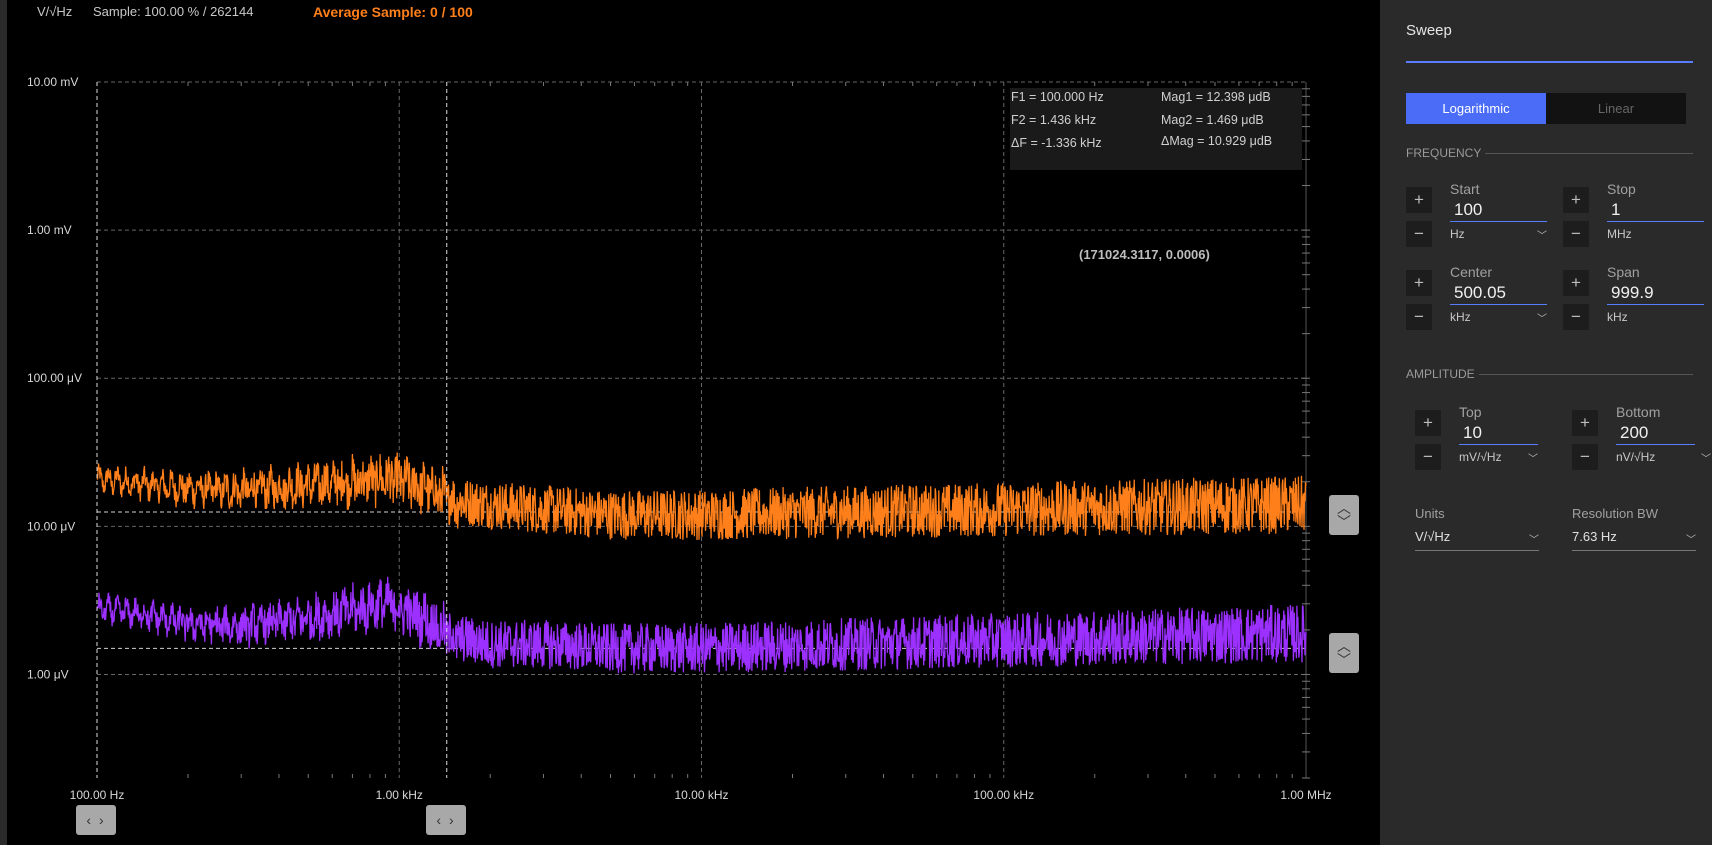  What do you see at coordinates (1305, 795) in the screenshot?
I see `x-tick-label: 1.00 MHz` at bounding box center [1305, 795].